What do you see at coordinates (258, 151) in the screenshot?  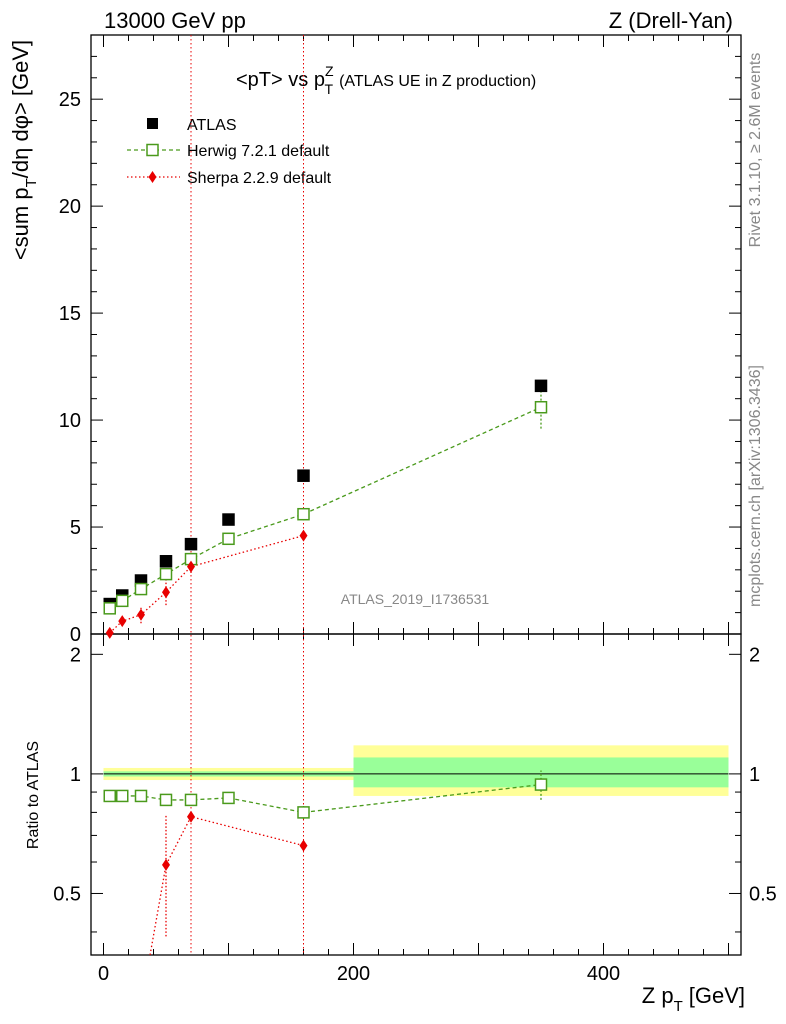 I see `legend-label-herwig: Herwig 7.2.1 default` at bounding box center [258, 151].